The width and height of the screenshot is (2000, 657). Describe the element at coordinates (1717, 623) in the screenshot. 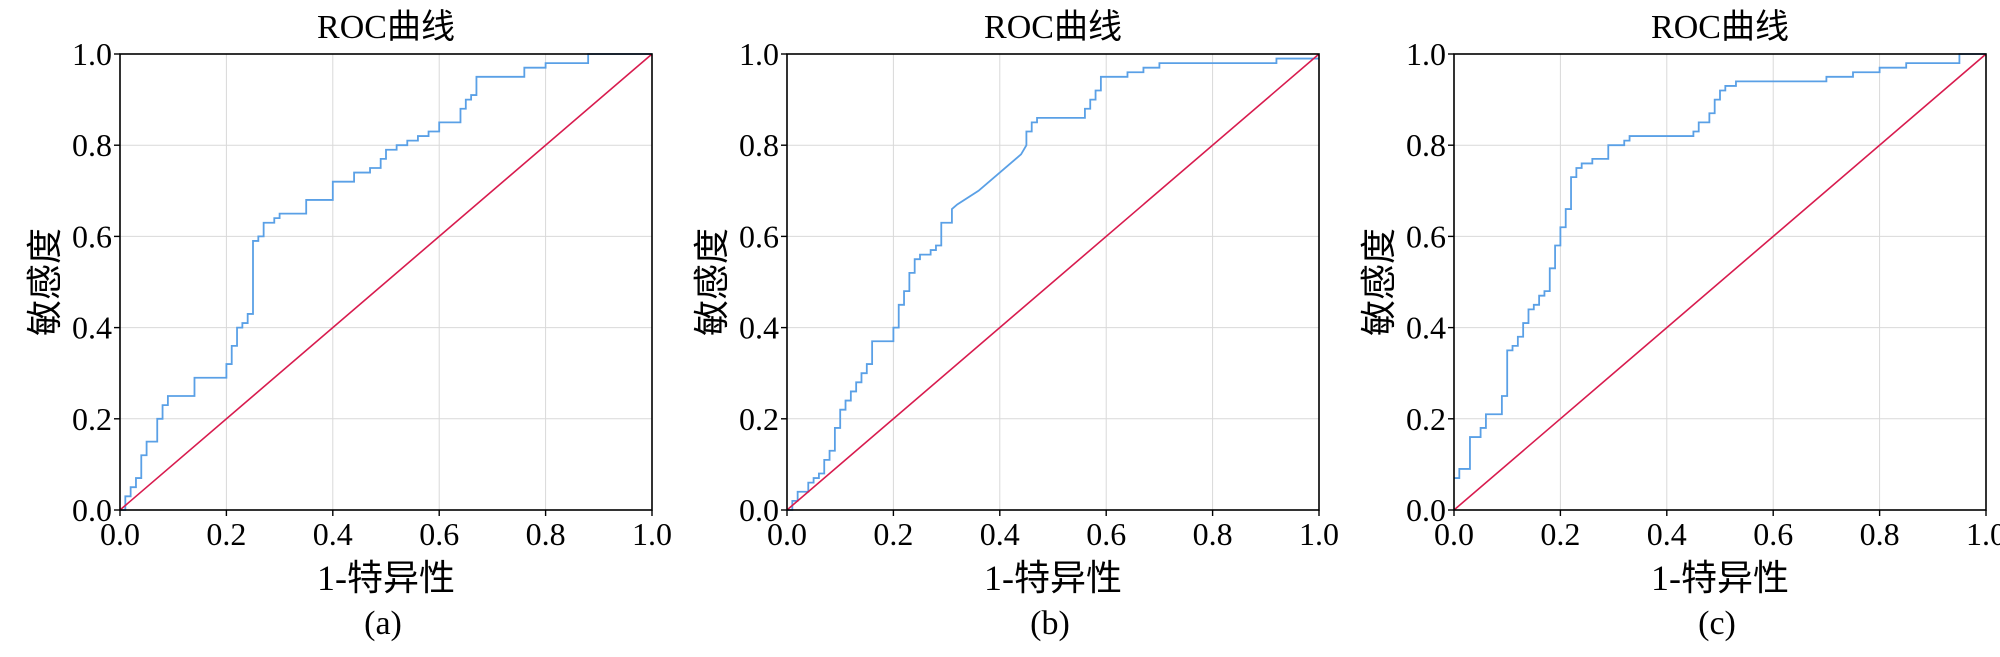

I see `panel-caption: (c)` at that location.